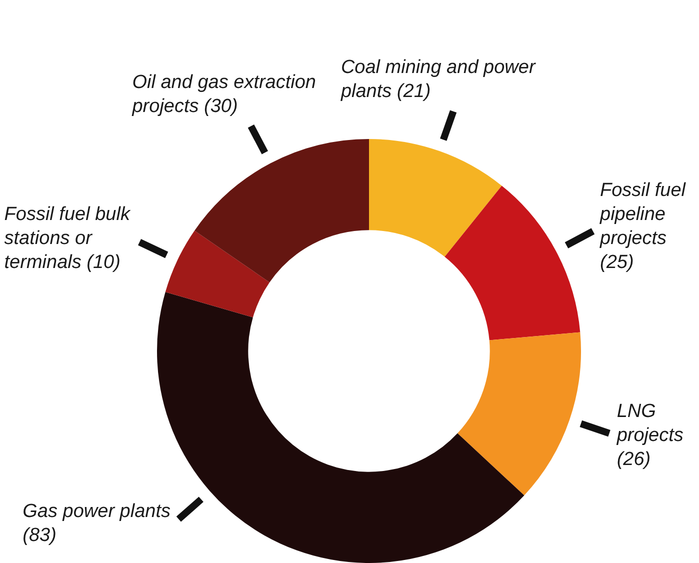 The image size is (699, 563). What do you see at coordinates (224, 94) in the screenshot?
I see `slice-label: Oil and gas extraction projects (30)` at bounding box center [224, 94].